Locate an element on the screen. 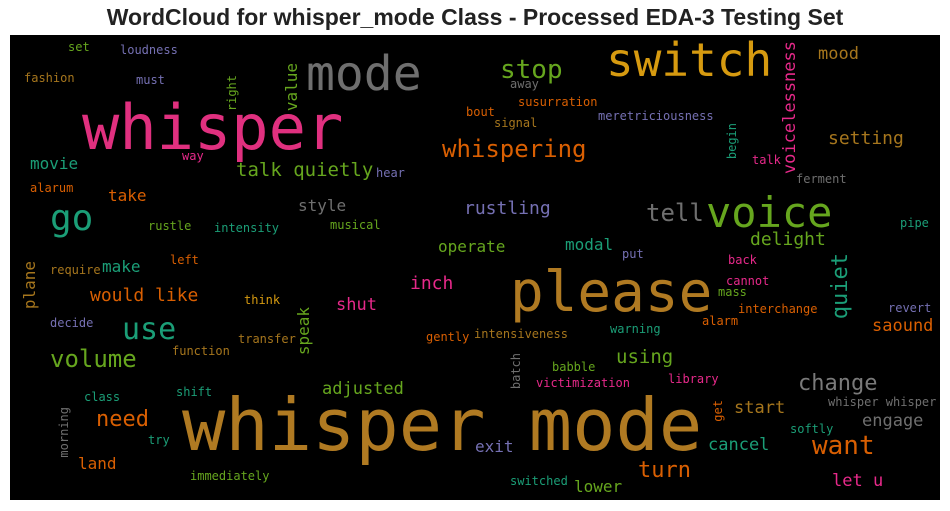 The height and width of the screenshot is (511, 950). word-modal: modal is located at coordinates (589, 244).